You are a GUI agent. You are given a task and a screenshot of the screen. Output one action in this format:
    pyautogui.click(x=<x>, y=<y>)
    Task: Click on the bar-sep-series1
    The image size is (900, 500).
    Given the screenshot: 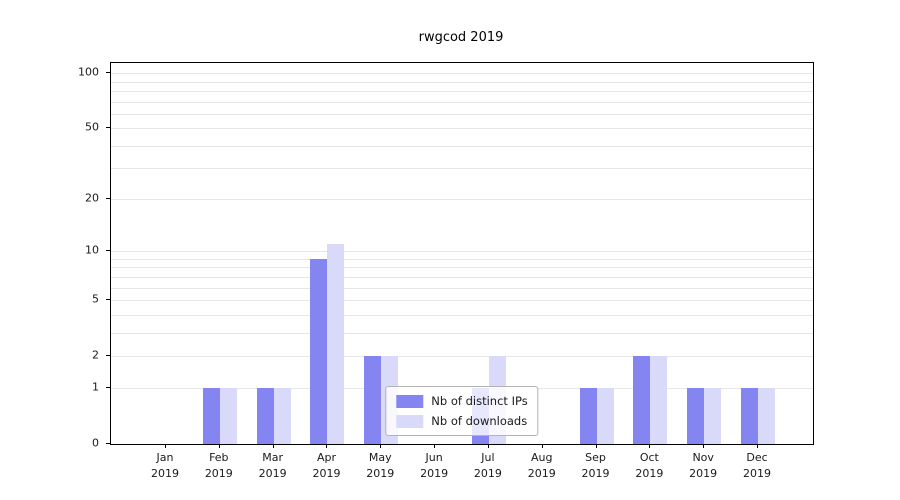 What is the action you would take?
    pyautogui.click(x=605, y=416)
    